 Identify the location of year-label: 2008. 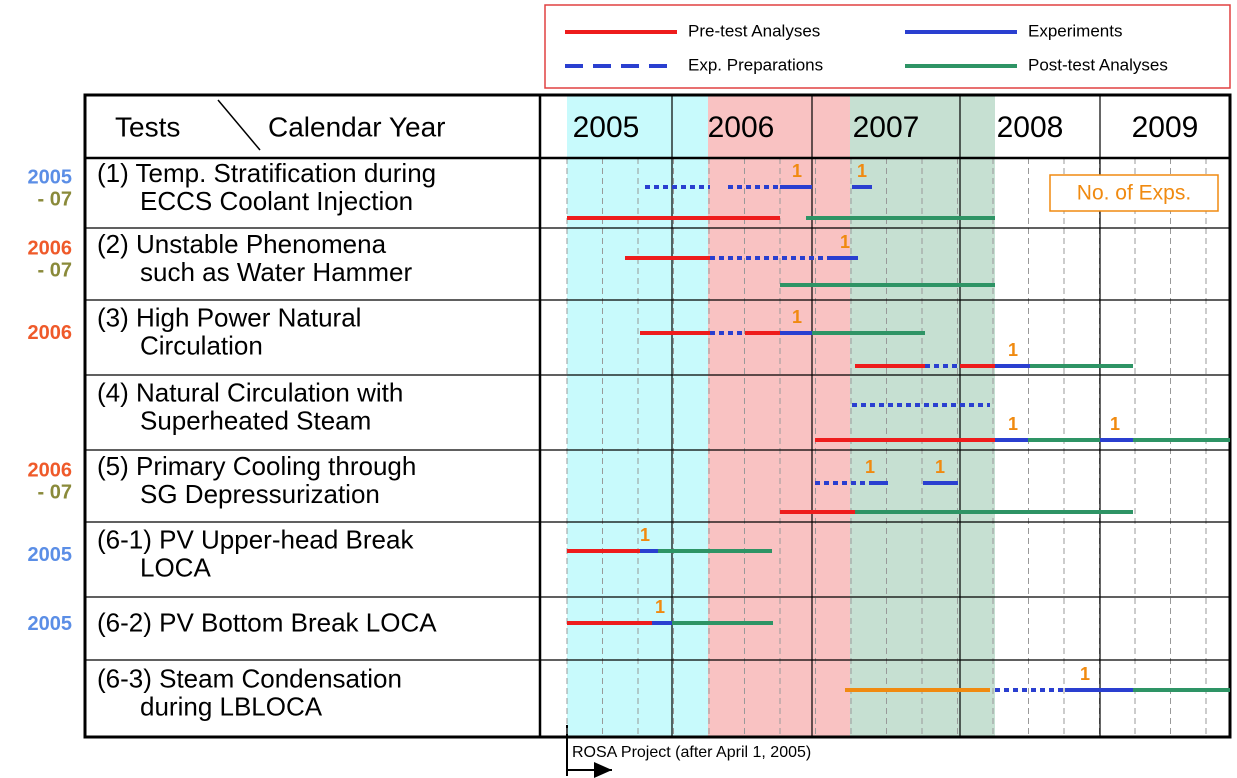
(1030, 127).